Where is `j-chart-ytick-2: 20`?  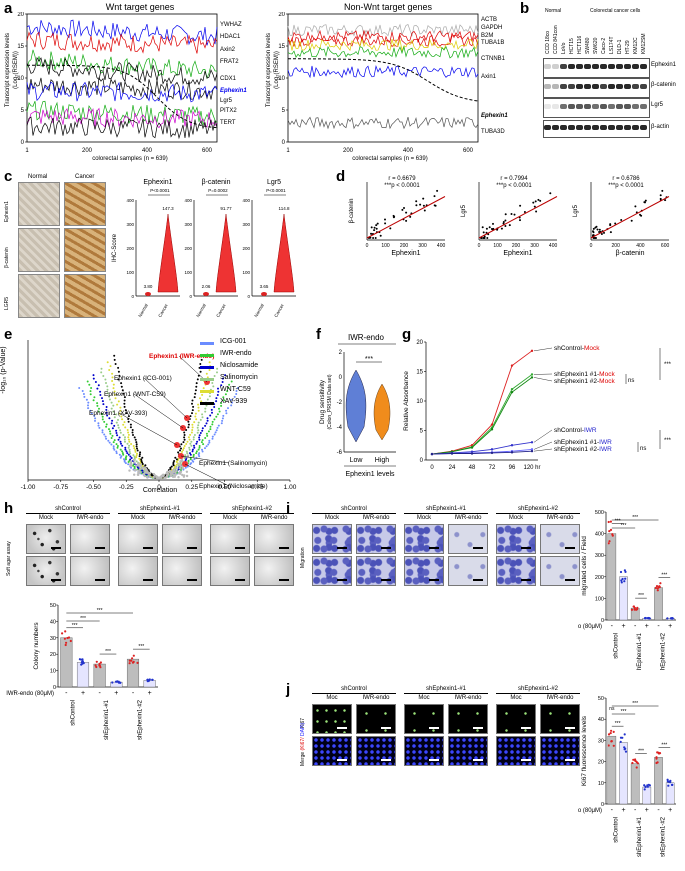
j-chart-ytick-2: 20 is located at coordinates (601, 763).